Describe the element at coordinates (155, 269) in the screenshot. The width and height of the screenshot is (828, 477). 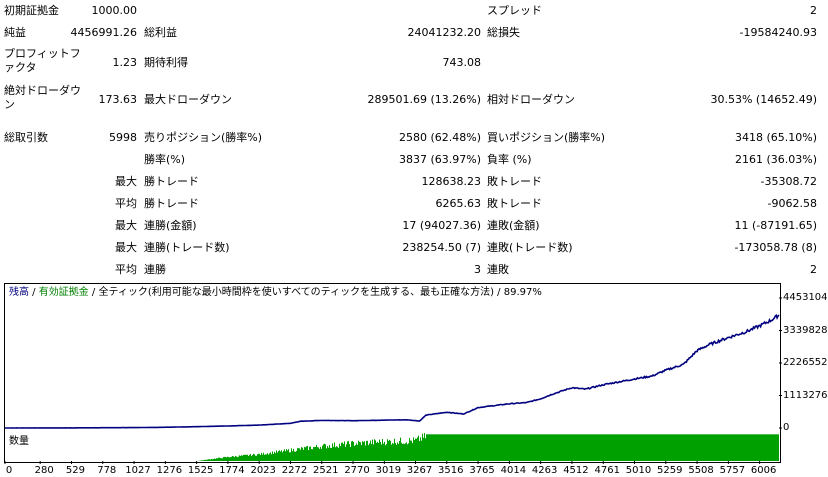
I see `avg-consec-wins-label: 連勝` at that location.